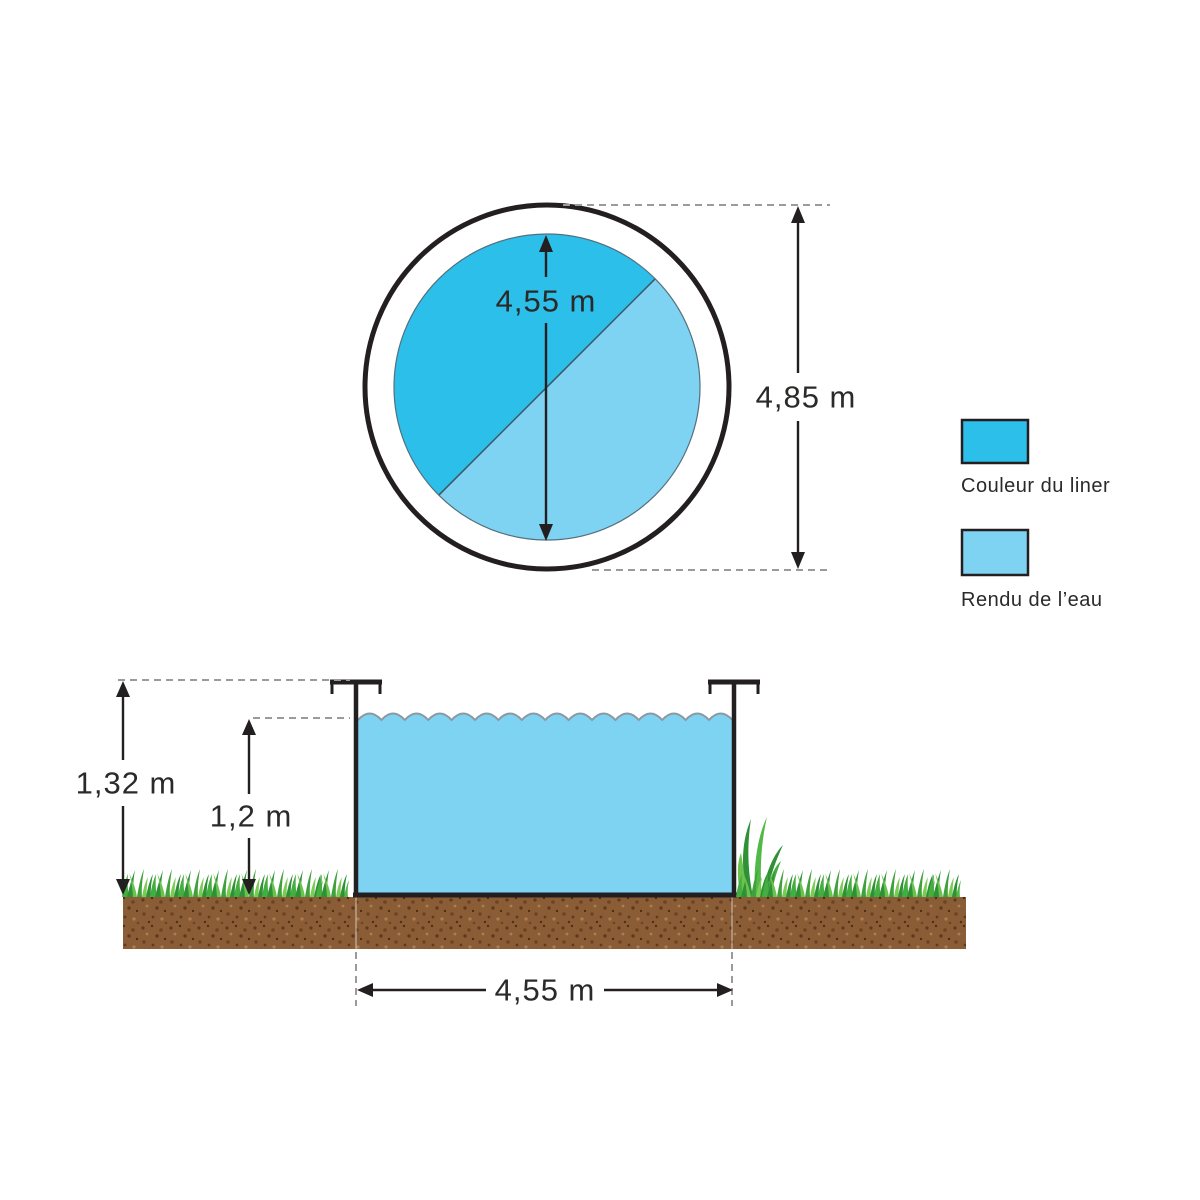  I want to click on pool-rail-left, so click(356, 686).